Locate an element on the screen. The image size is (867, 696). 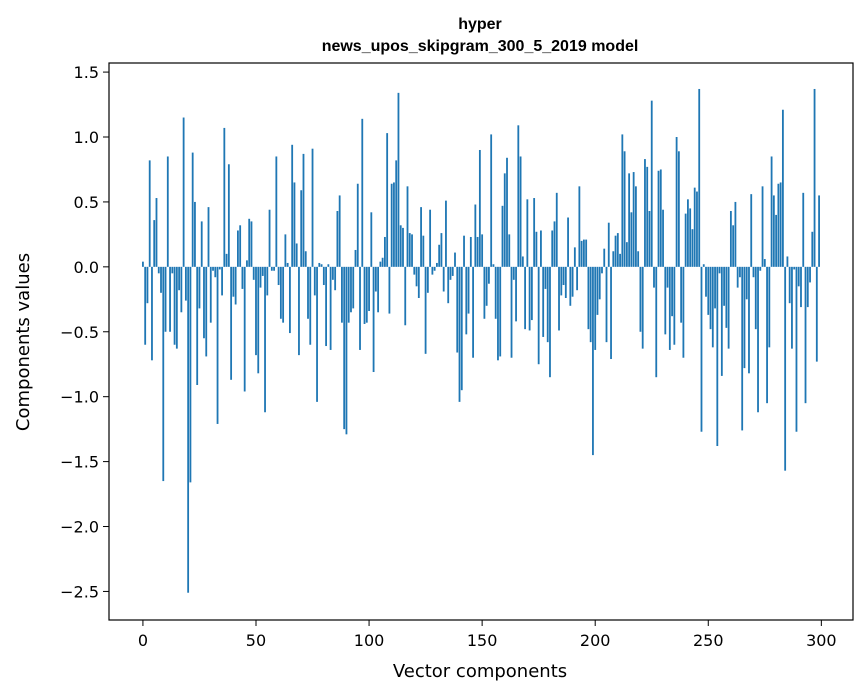
y-ticks: −2.5 −2.0 −1.5 −1.0 −0.5 0.0 0.5 1.0 1.5 is located at coordinates (84, 332).